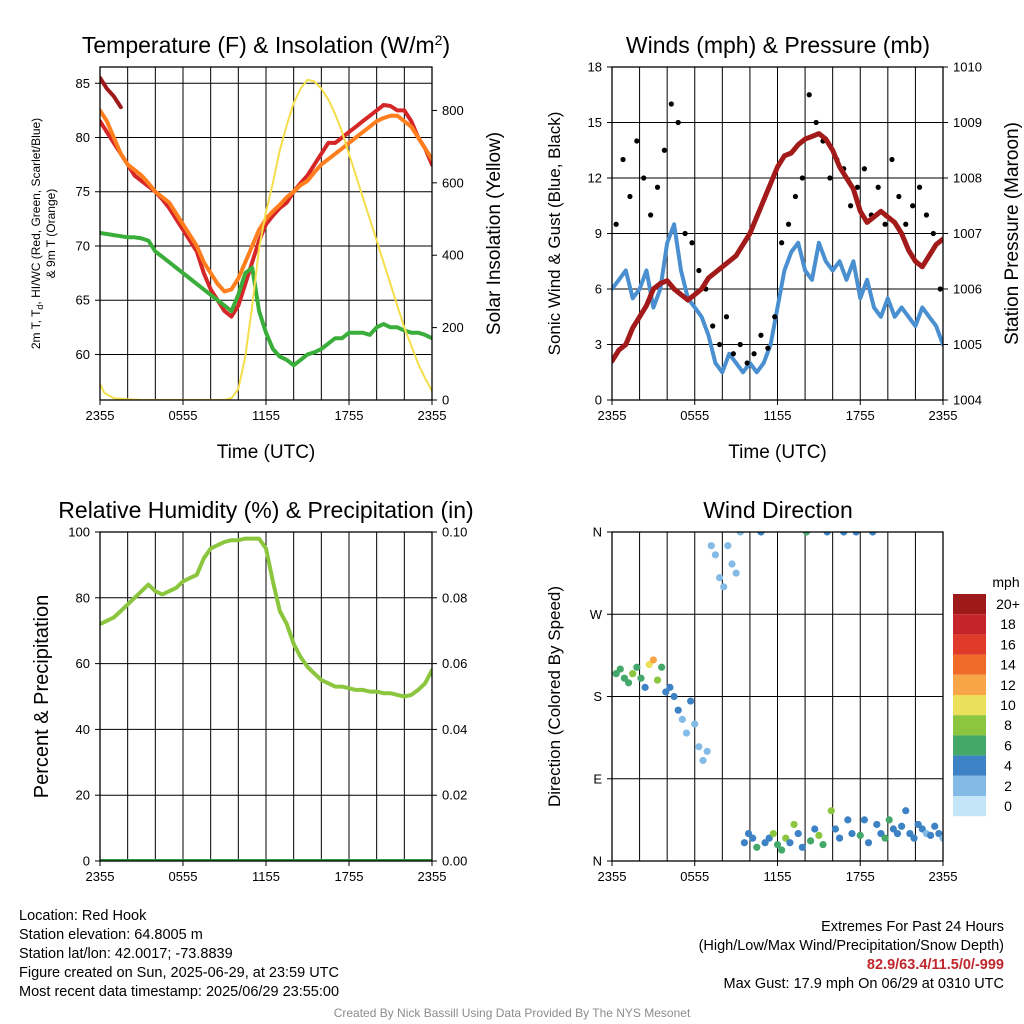  What do you see at coordinates (1012, 233) in the screenshot?
I see `y-right-axis-label: Station Pressure (Maroon)` at bounding box center [1012, 233].